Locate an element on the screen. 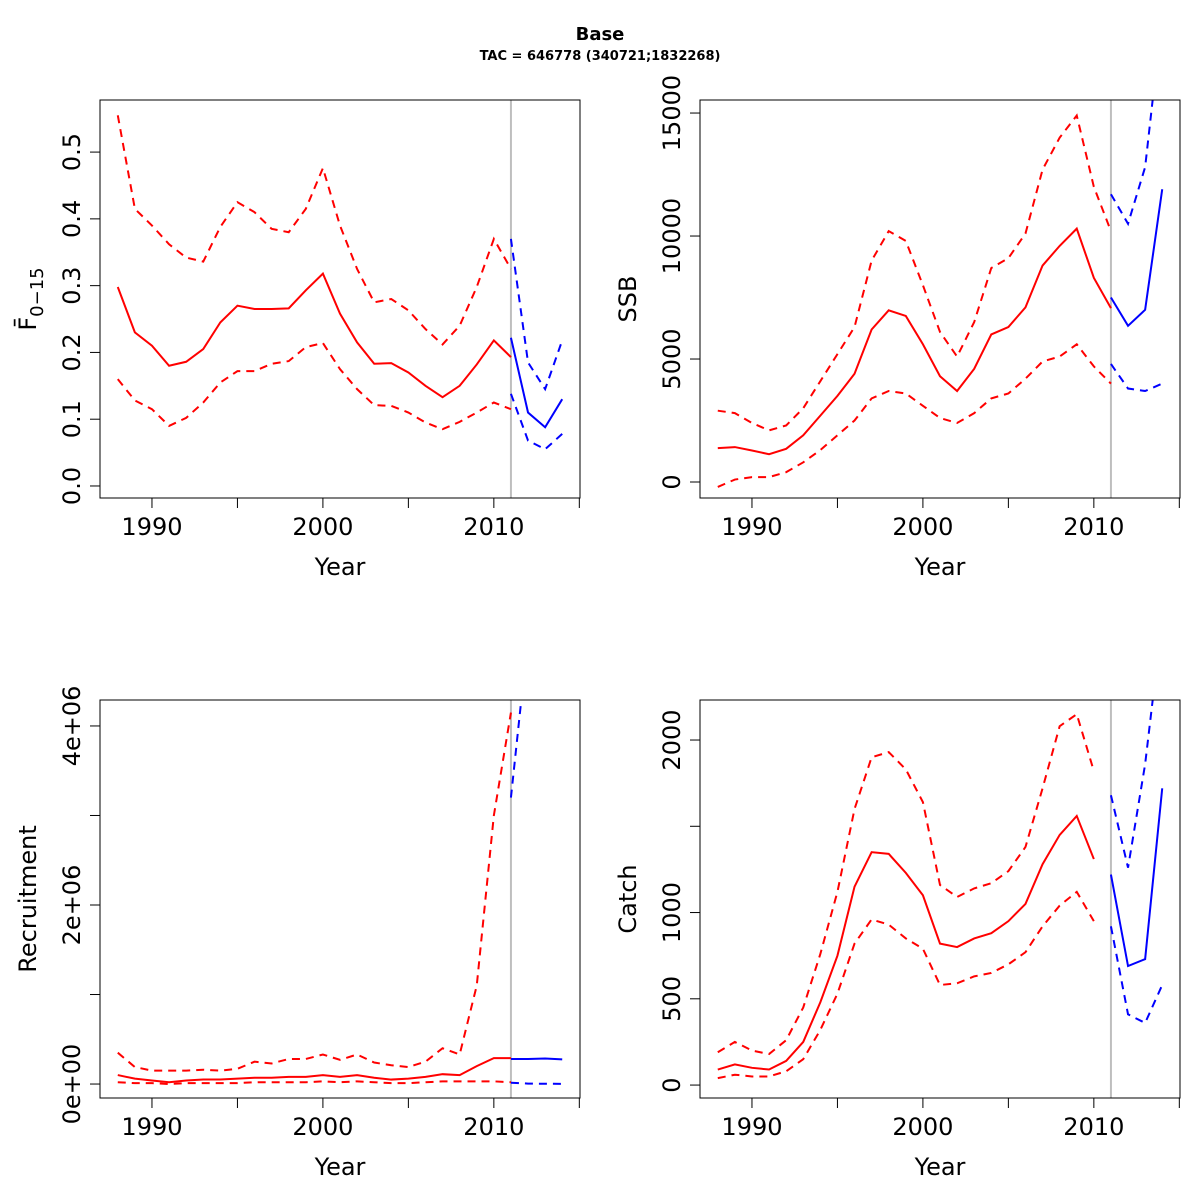 Image resolution: width=1200 pixels, height=1200 pixels. y-tick-label: 500 is located at coordinates (672, 999).